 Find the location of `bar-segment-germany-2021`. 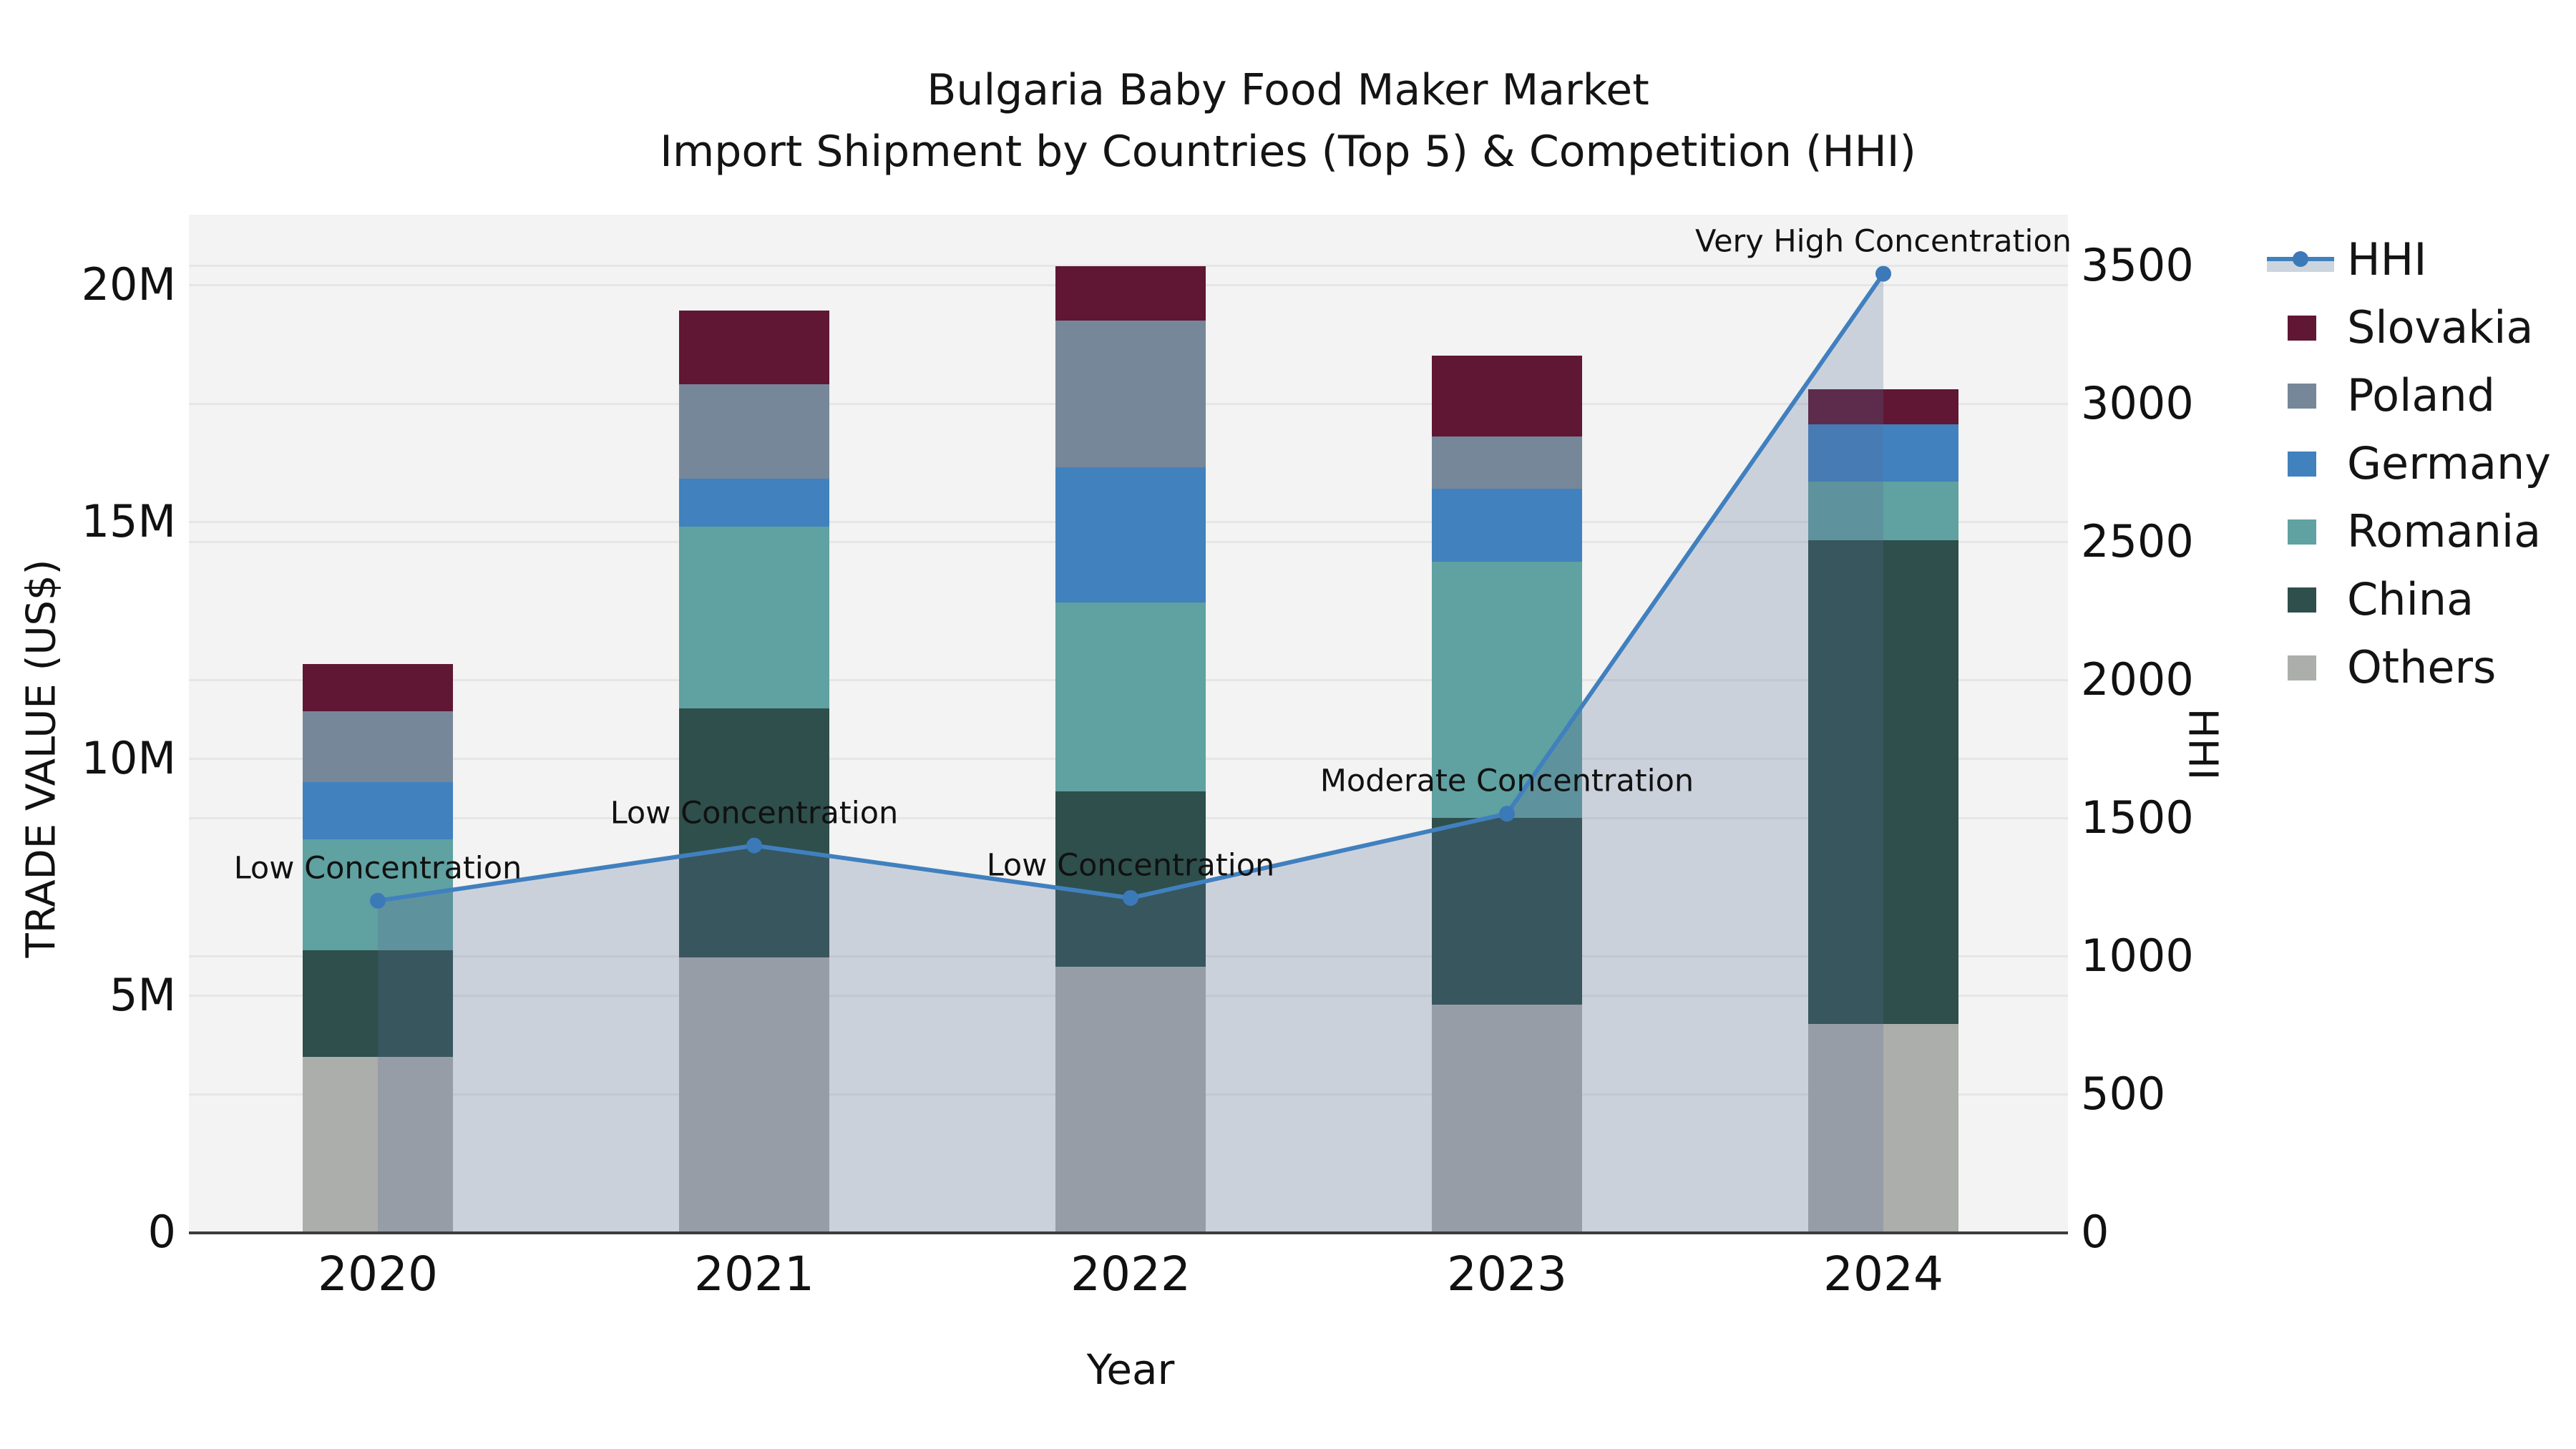

bar-segment-germany-2021 is located at coordinates (754, 503).